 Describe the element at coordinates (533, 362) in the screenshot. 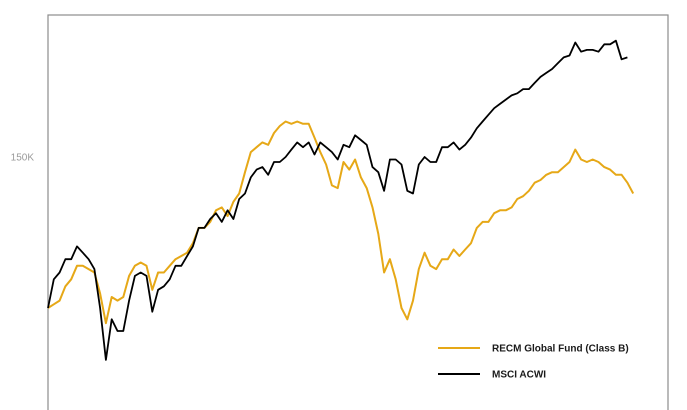

I see `legend: RECM Global Fund (Class B) MSCI ACWI` at that location.